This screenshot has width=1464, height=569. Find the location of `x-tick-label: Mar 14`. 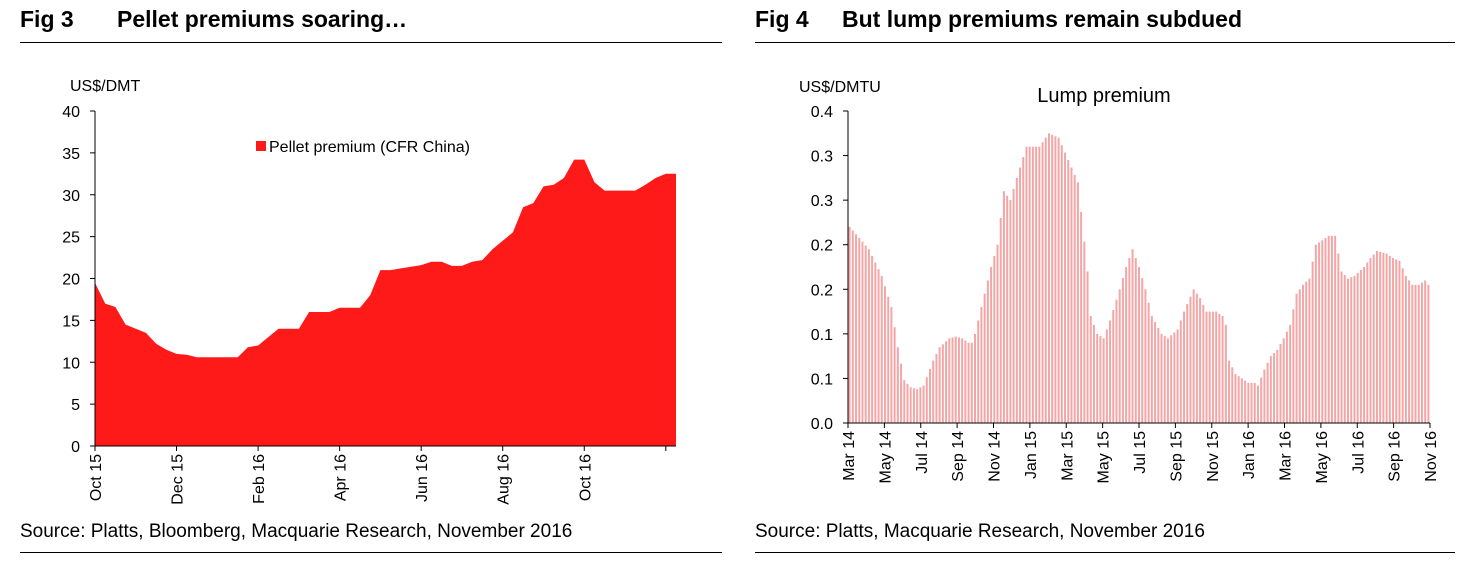

x-tick-label: Mar 14 is located at coordinates (849, 456).